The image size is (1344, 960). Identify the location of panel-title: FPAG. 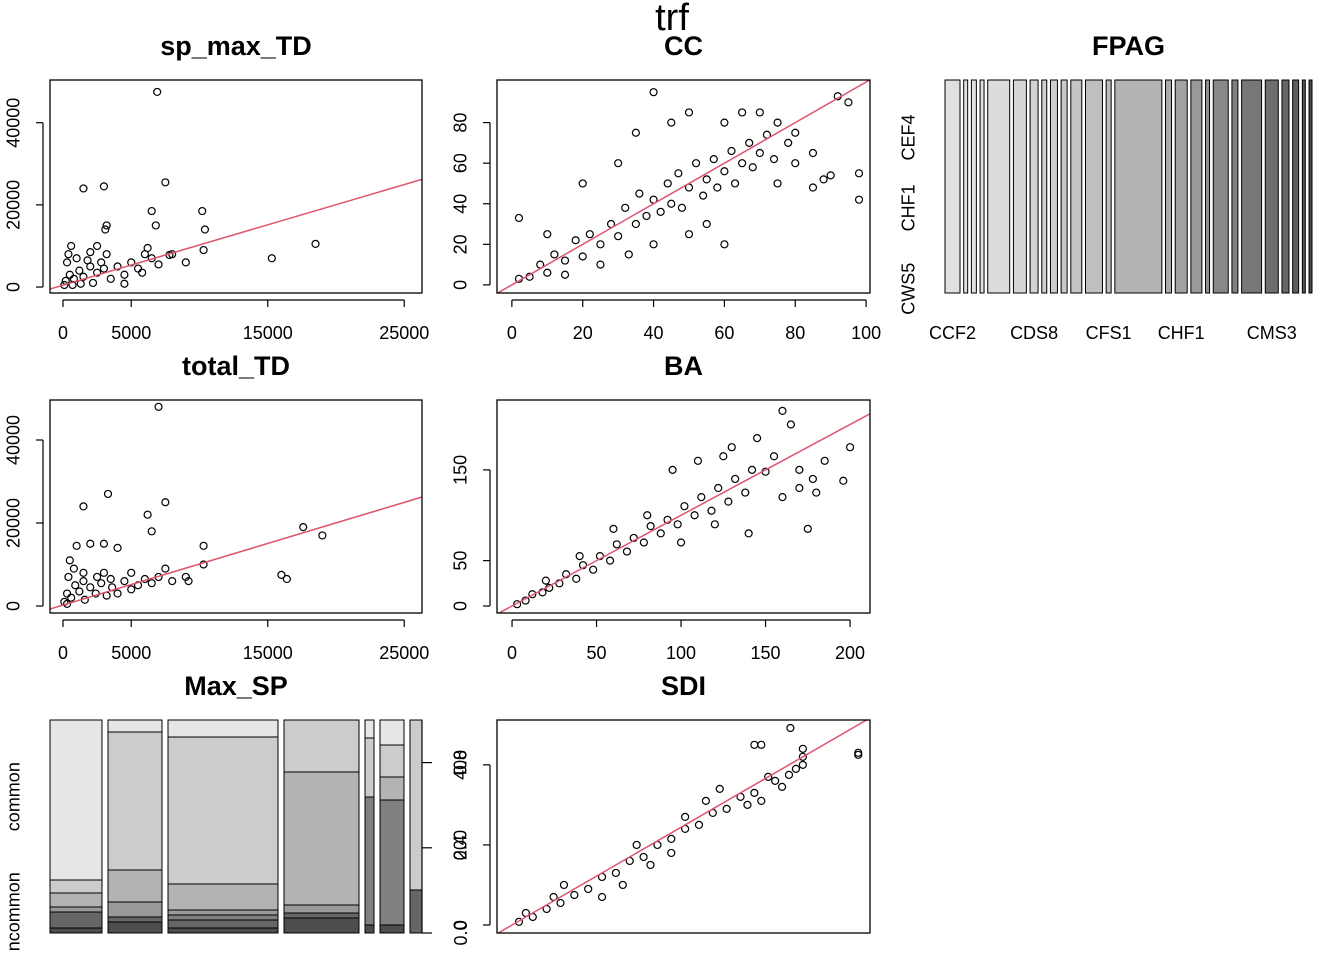
(1128, 46).